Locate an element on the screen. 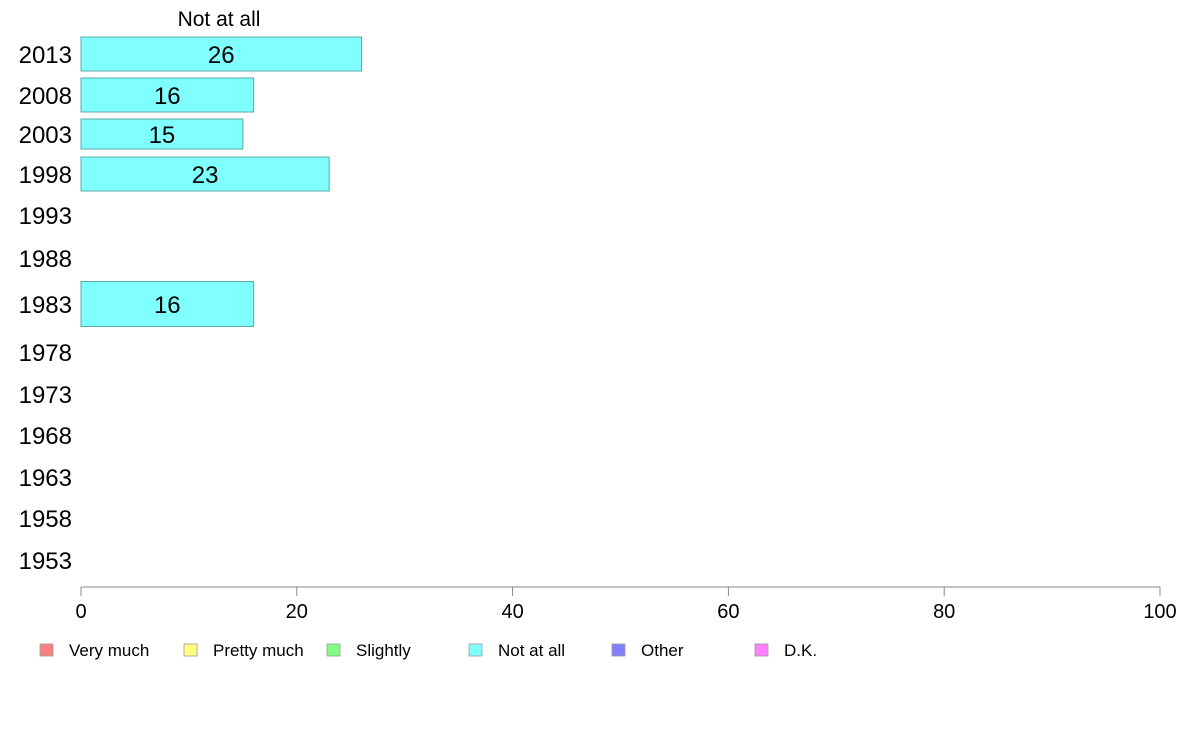 The width and height of the screenshot is (1188, 736). legend-label: Not at all is located at coordinates (531, 650).